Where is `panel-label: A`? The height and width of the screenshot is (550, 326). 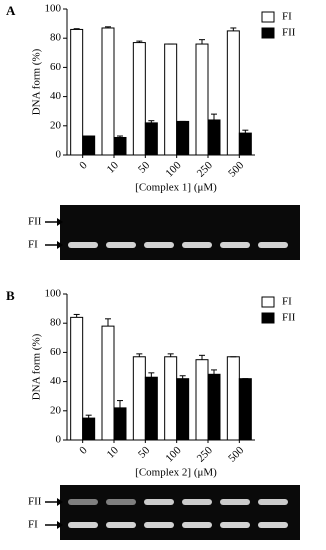 panel-label: A is located at coordinates (11, 10).